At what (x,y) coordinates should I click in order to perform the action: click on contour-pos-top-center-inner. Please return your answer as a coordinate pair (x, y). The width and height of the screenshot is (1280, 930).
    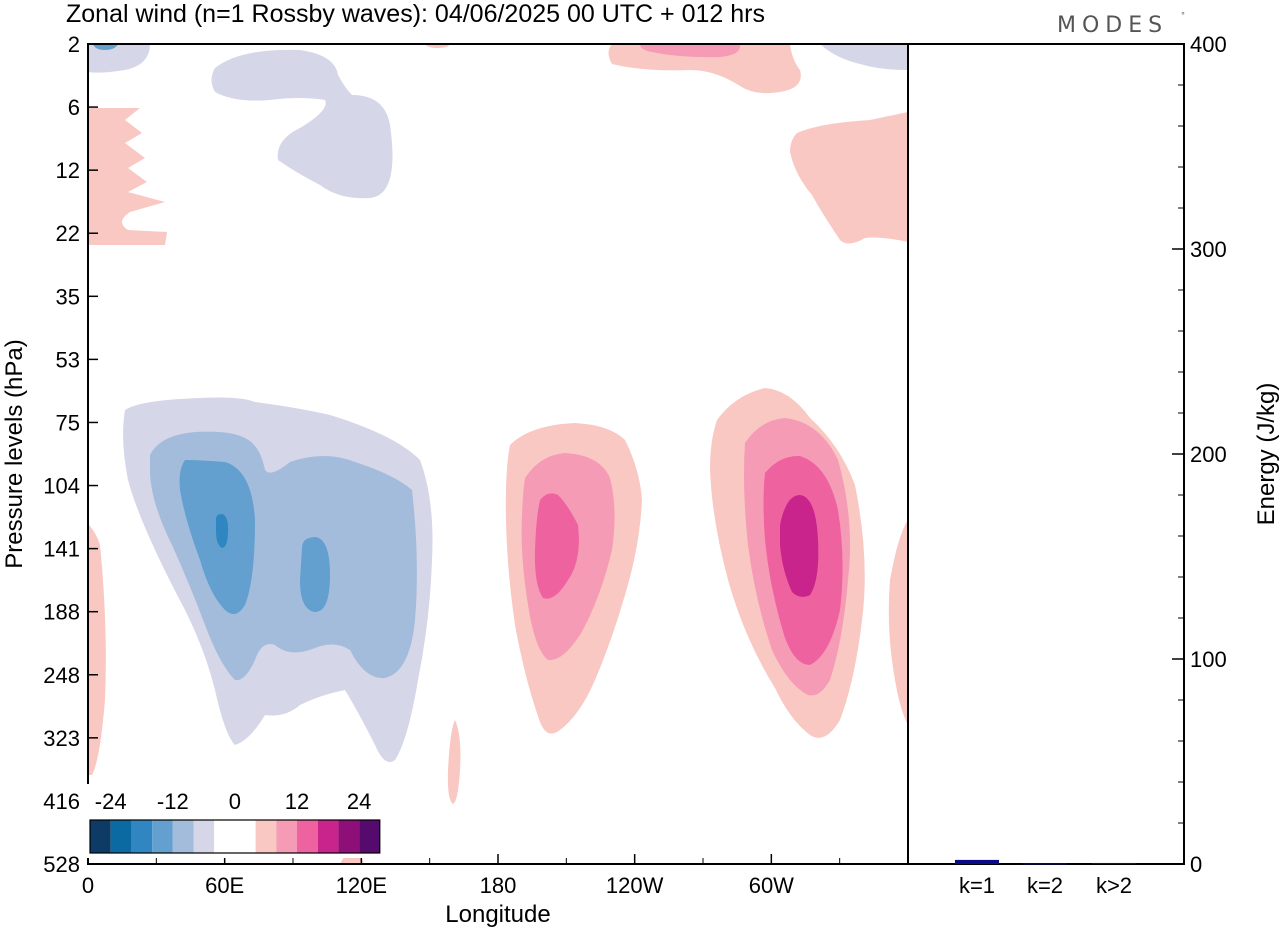
    Looking at the image, I should click on (690, 51).